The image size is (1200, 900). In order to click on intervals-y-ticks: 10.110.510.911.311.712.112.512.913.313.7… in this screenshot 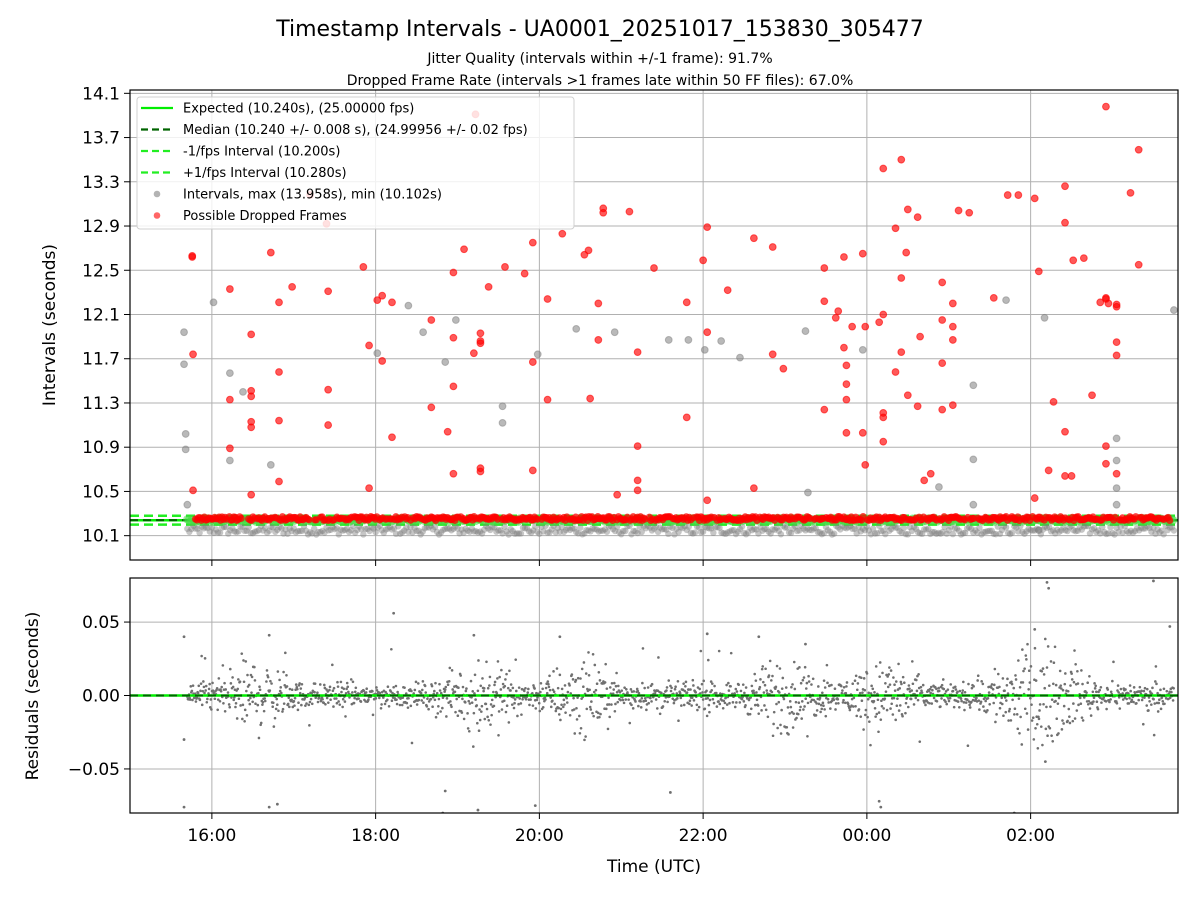, I will do `click(106, 315)`.